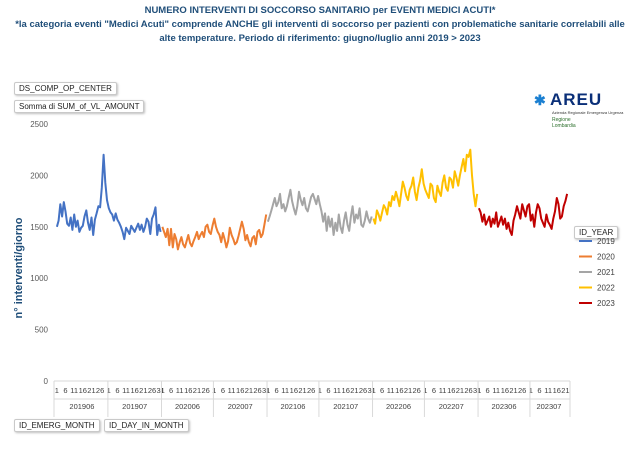  What do you see at coordinates (39, 124) in the screenshot?
I see `y-tick-label: 2500` at bounding box center [39, 124].